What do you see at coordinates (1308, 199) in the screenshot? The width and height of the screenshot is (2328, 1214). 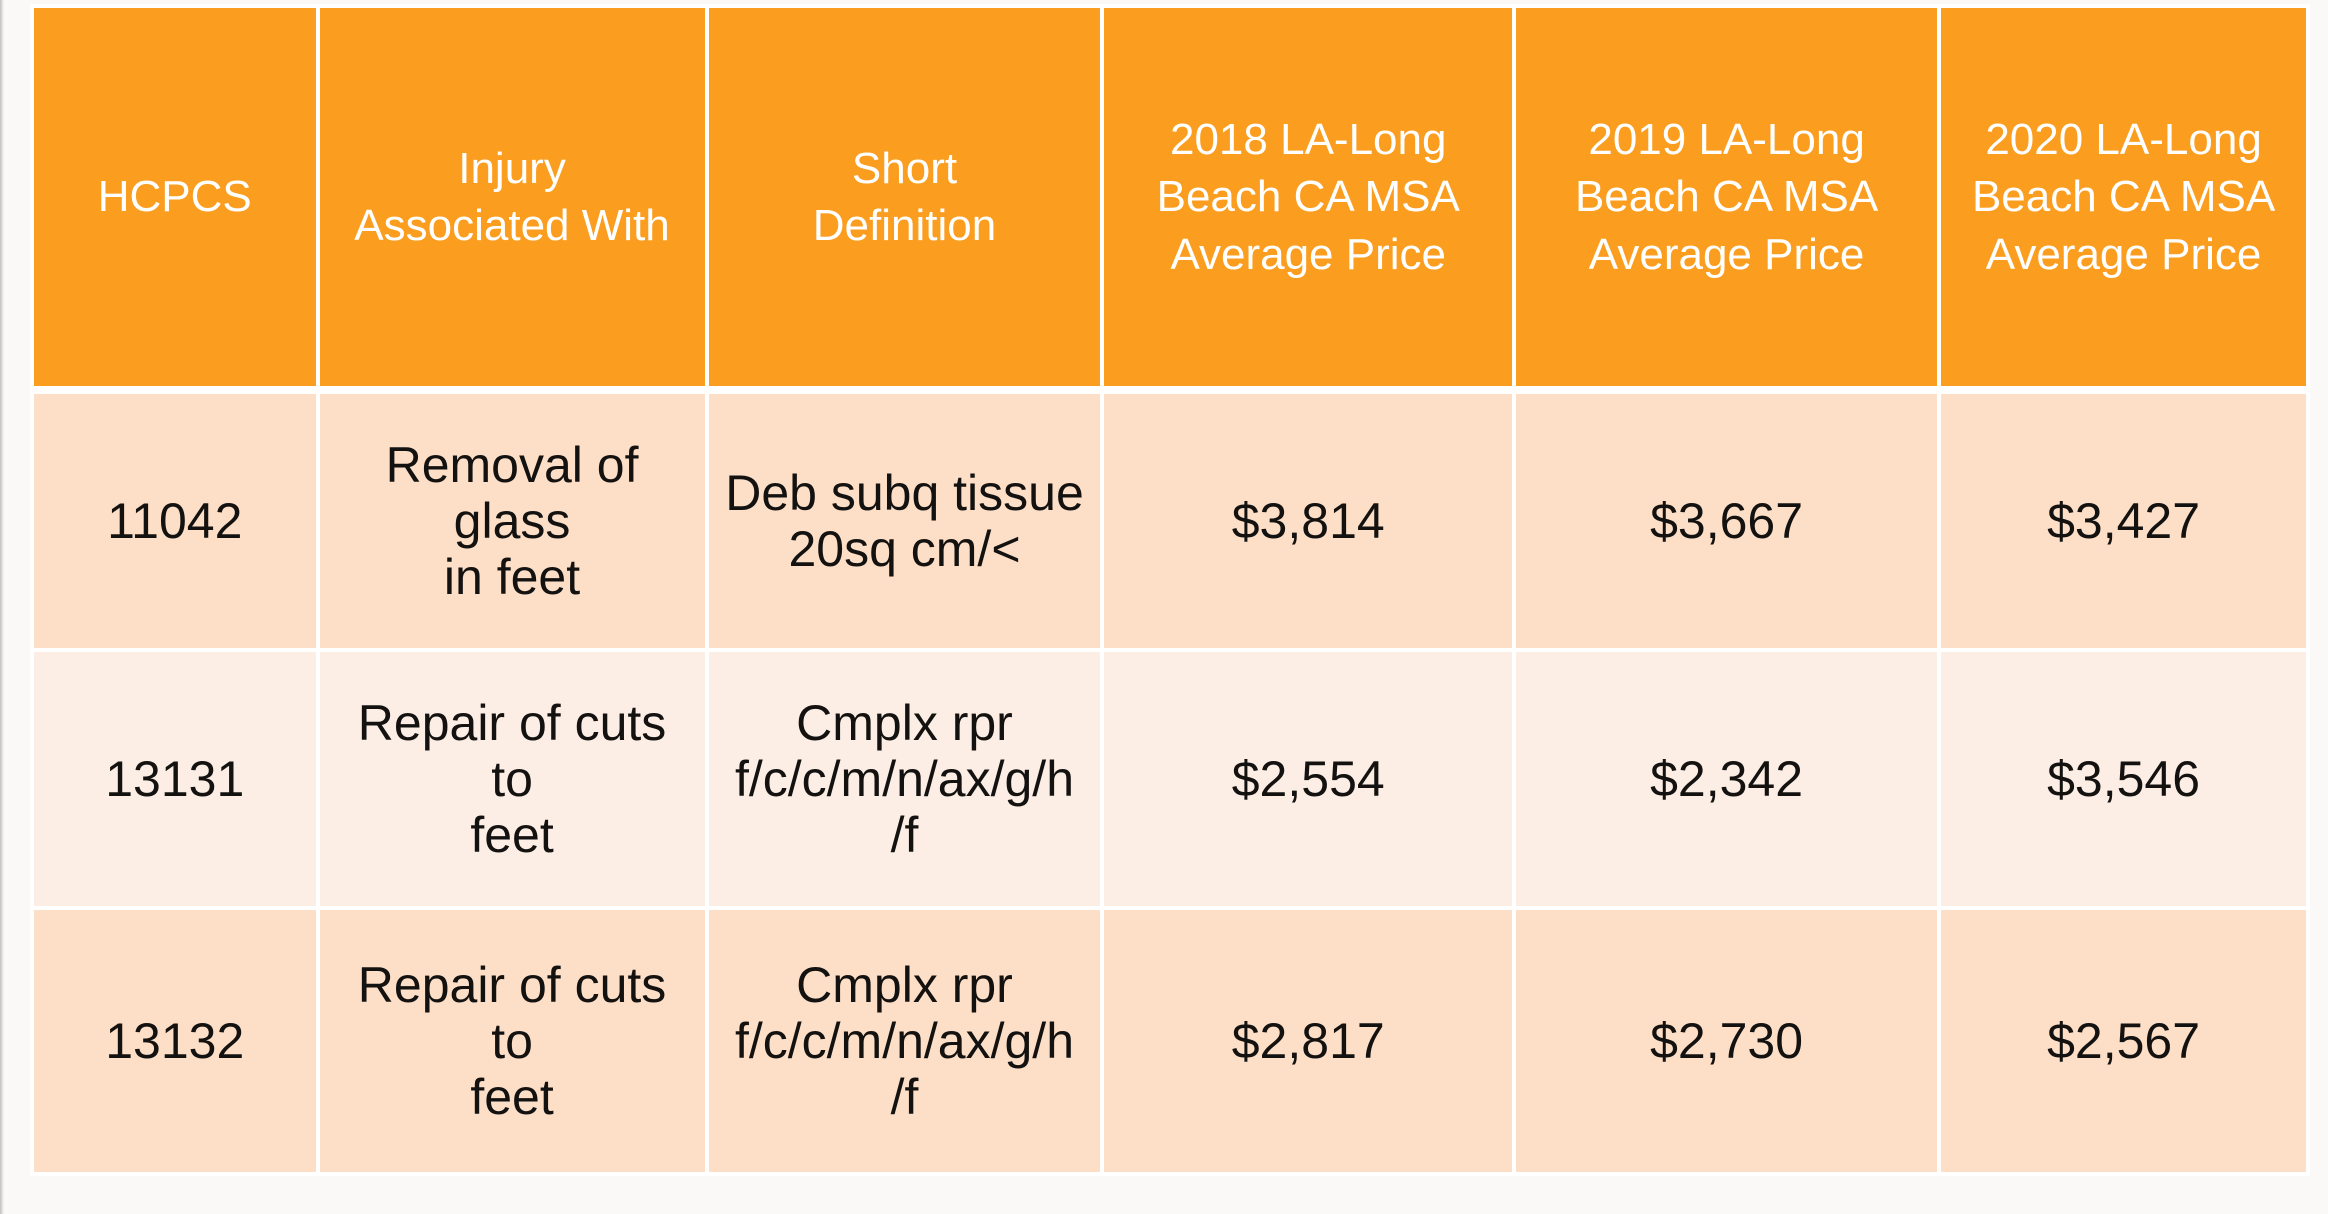 I see `header-cell-2018-average-price: 2018 LA-Long Beach CA MSA Average Price` at bounding box center [1308, 199].